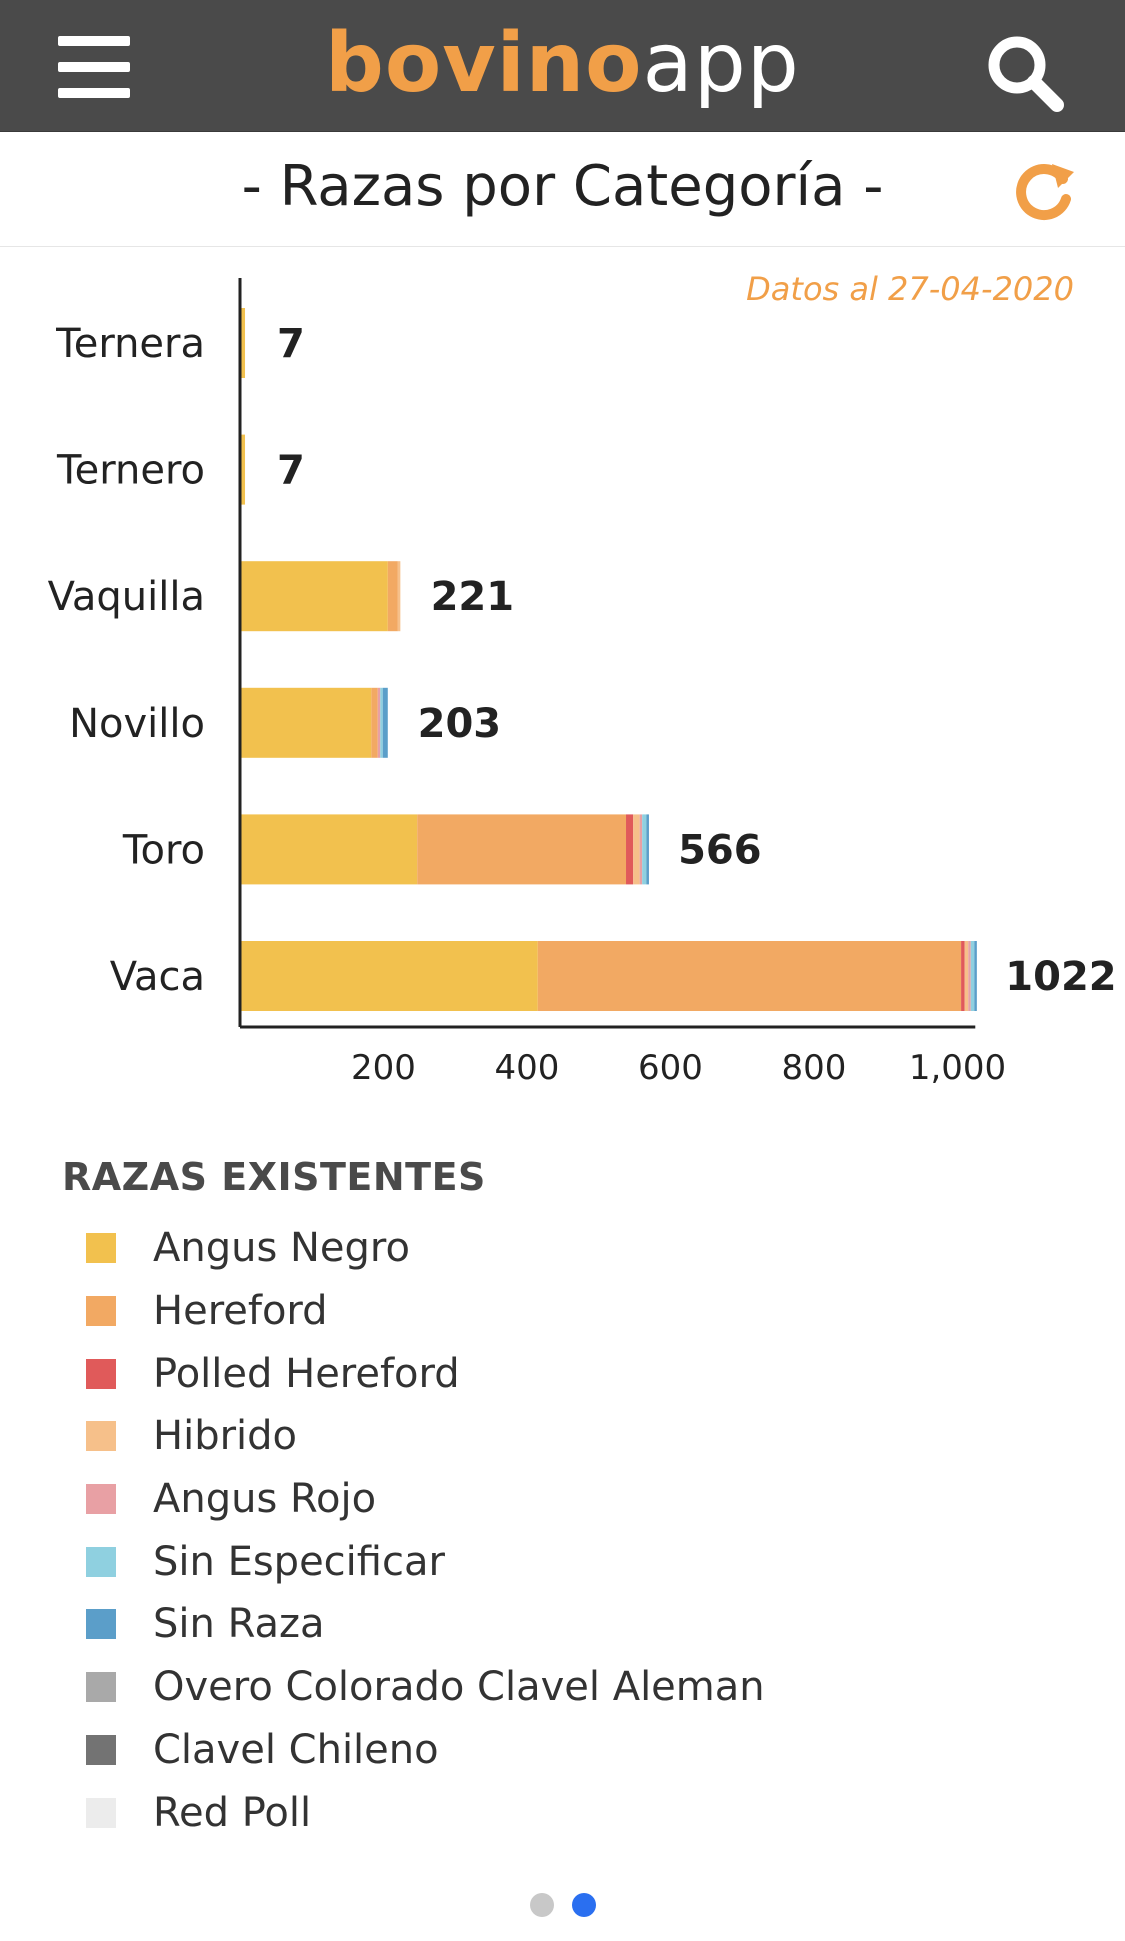 Image resolution: width=1125 pixels, height=1941 pixels. What do you see at coordinates (957, 1068) in the screenshot?
I see `x-tick-label: 1,000` at bounding box center [957, 1068].